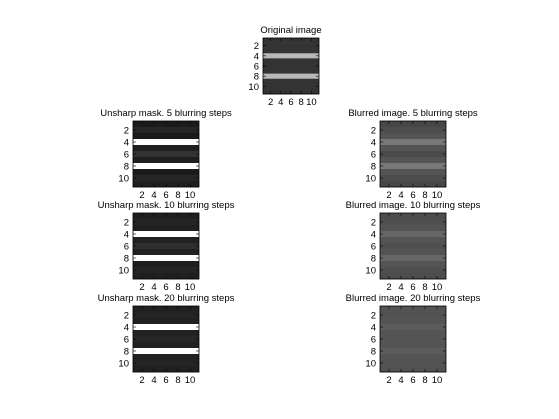 The width and height of the screenshot is (559, 419). What do you see at coordinates (166, 298) in the screenshot?
I see `panel-title: Unsharp mask. 20 blurring steps` at bounding box center [166, 298].